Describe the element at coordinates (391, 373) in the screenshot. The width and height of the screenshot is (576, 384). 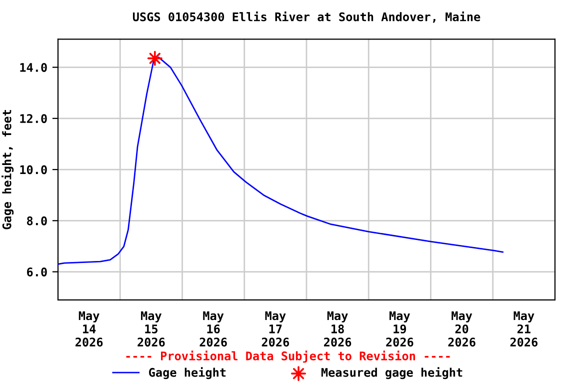
I see `legend-label: Measured gage height` at that location.